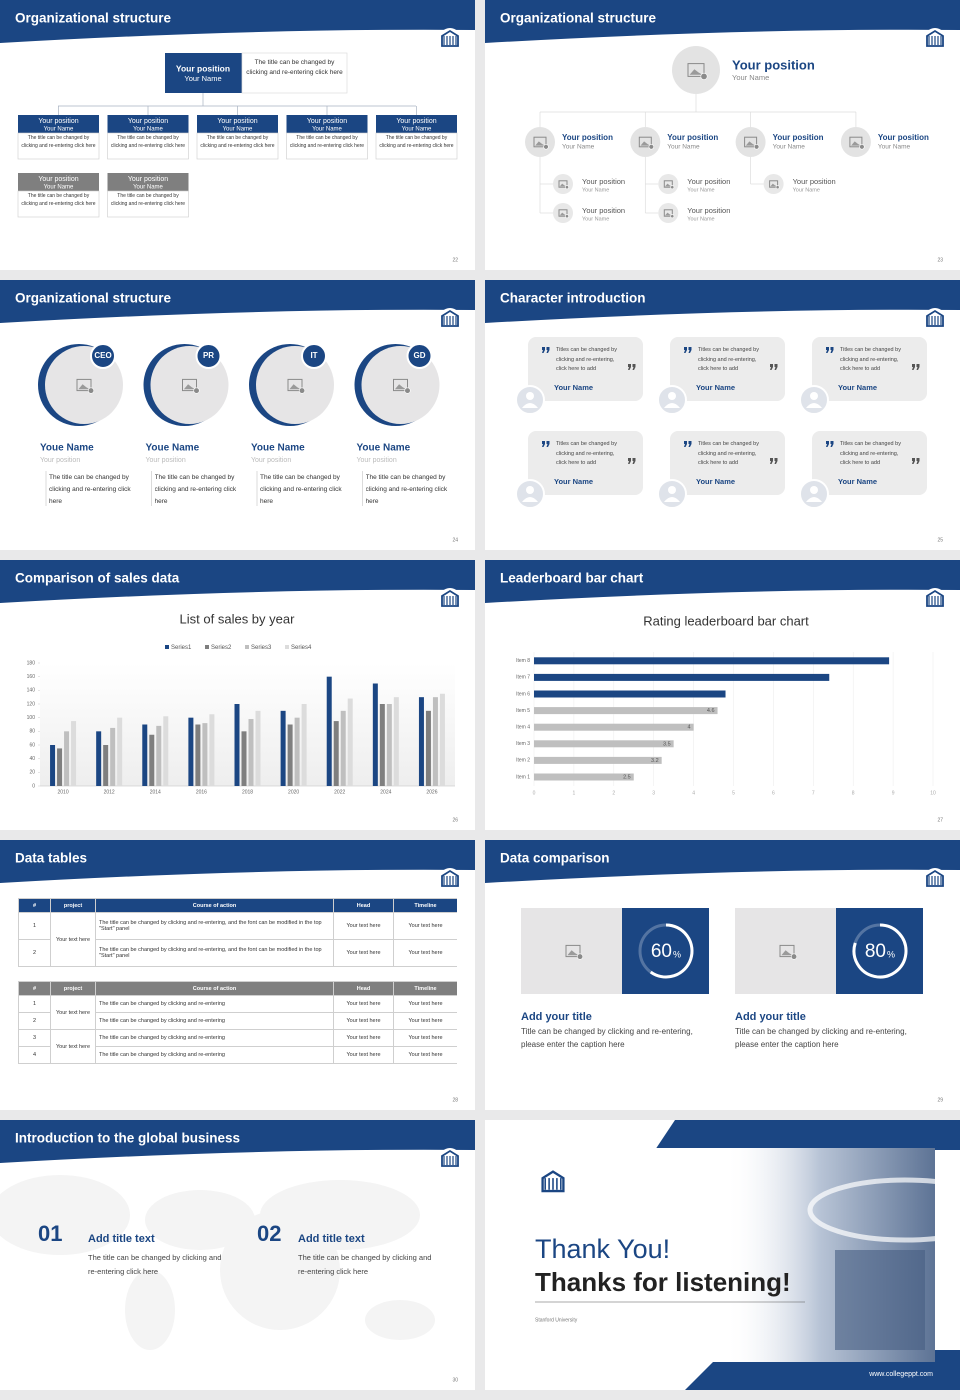 The image size is (960, 1400). What do you see at coordinates (726, 620) in the screenshot?
I see `chart-title: Rating leaderboard bar chart` at bounding box center [726, 620].